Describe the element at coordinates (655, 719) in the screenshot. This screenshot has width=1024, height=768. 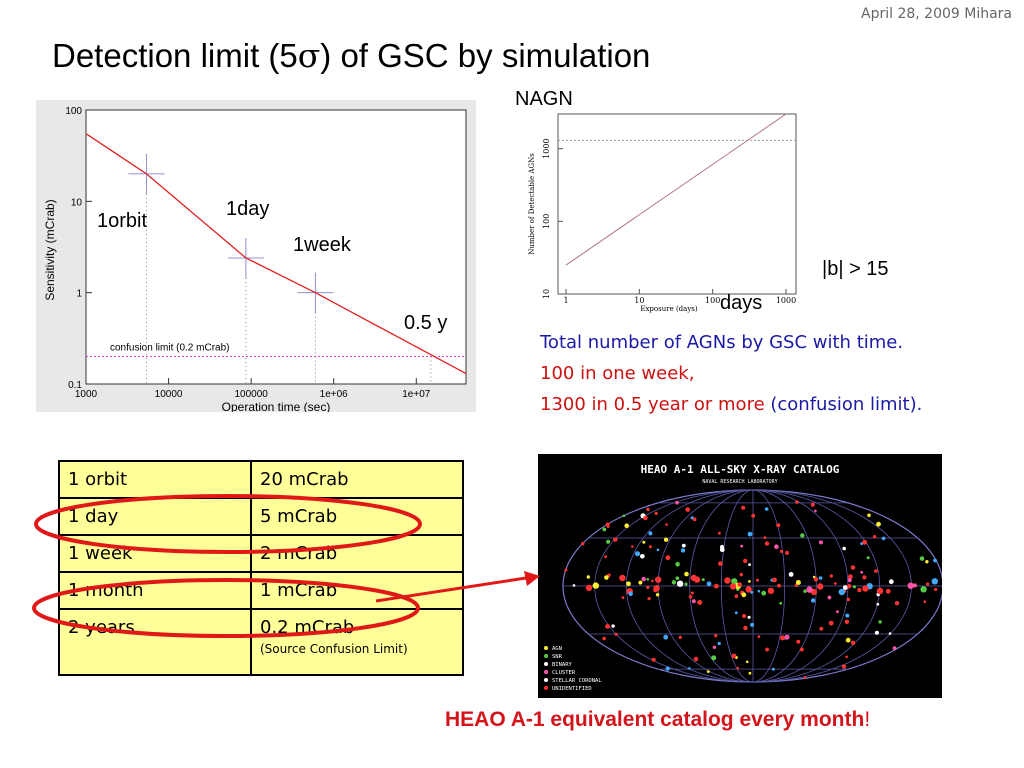
I see `heao-caption-text: HEAO A-1 equivalent catalog every month` at that location.